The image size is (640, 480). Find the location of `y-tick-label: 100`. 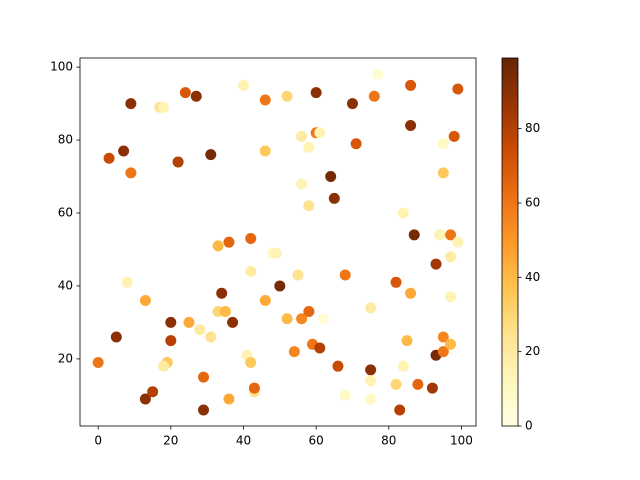

y-tick-label: 100 is located at coordinates (61, 67).